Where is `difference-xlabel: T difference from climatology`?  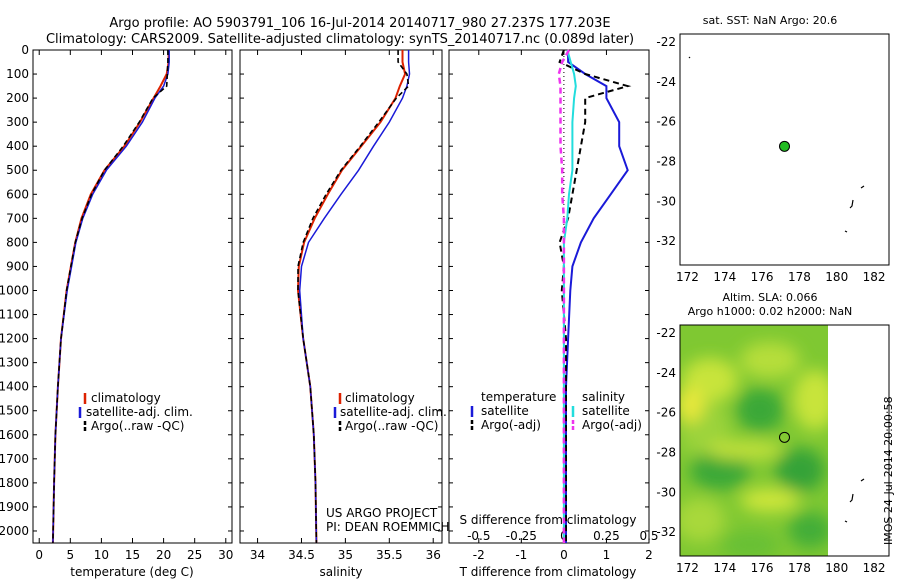 difference-xlabel: T difference from climatology is located at coordinates (548, 572).